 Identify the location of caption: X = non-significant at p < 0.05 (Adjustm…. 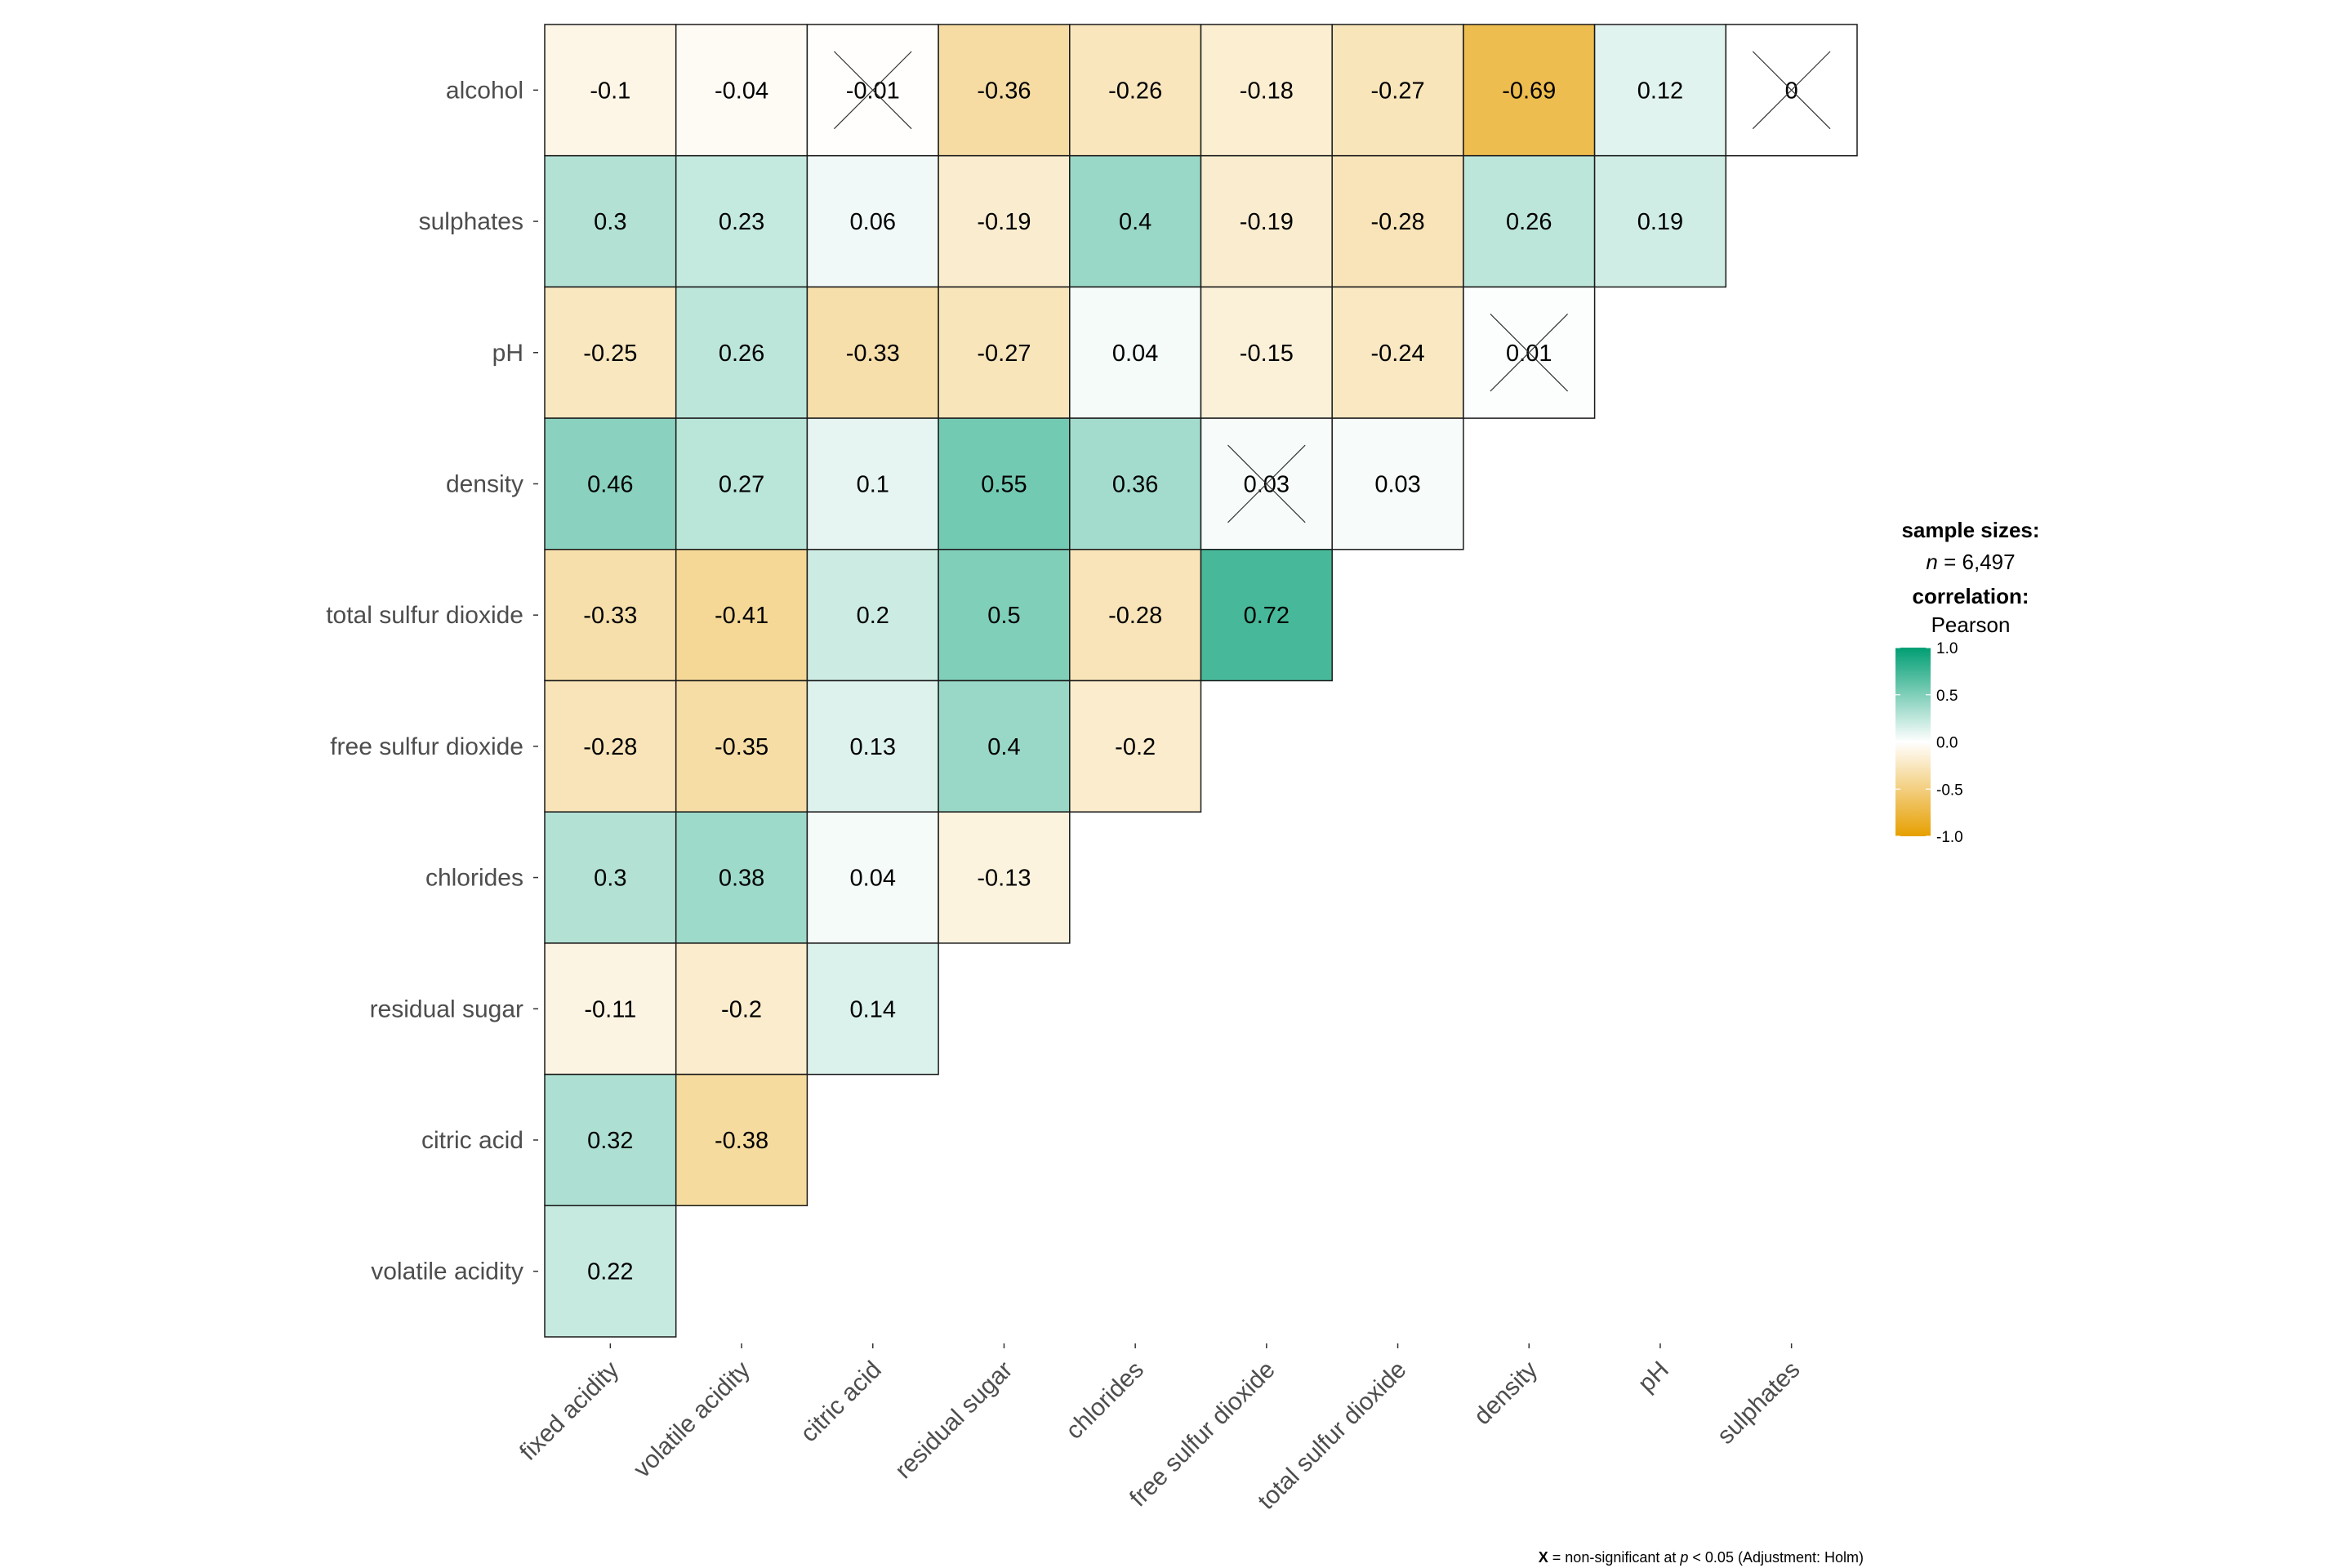
(1701, 1557).